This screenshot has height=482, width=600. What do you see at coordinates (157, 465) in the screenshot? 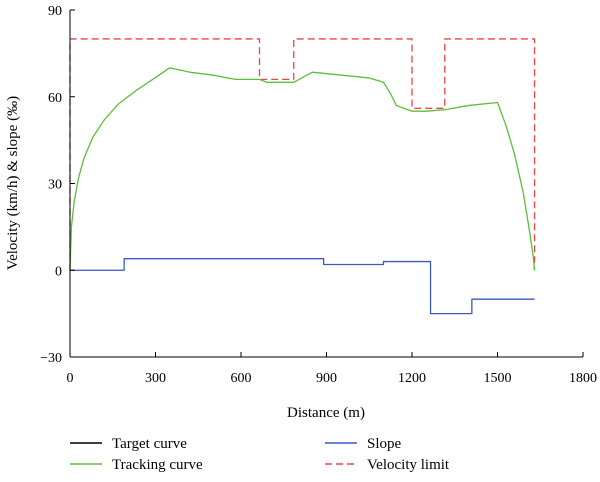
I see `legend-label-tracking-curve: Tracking curve` at bounding box center [157, 465].